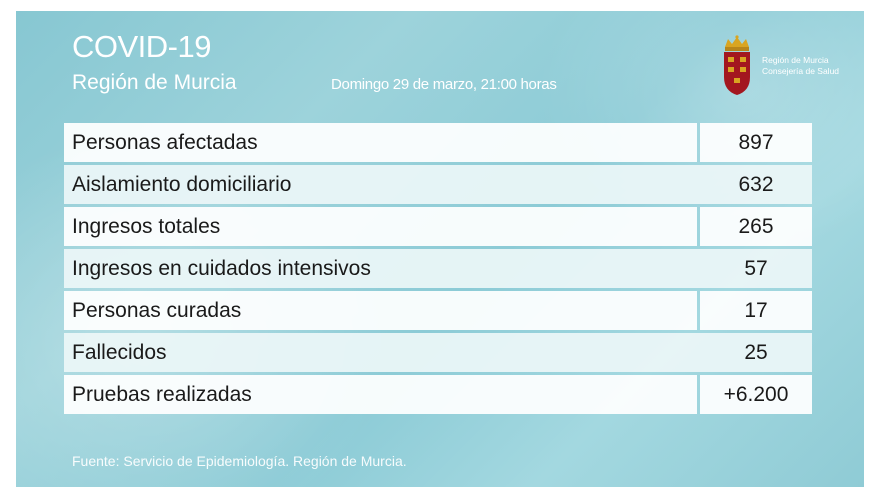 The height and width of the screenshot is (491, 874). Describe the element at coordinates (382, 226) in the screenshot. I see `row-label: Ingresos totales` at that location.